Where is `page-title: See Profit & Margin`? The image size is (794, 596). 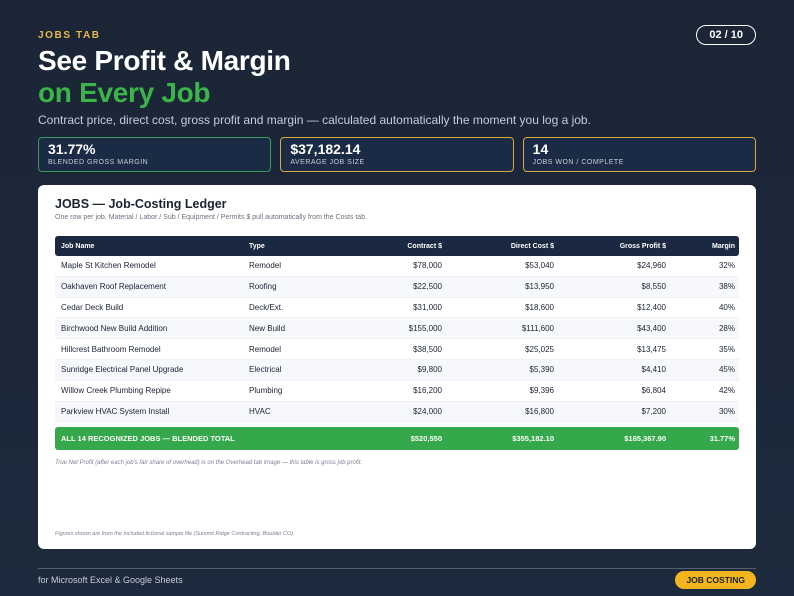 page-title: See Profit & Margin is located at coordinates (164, 60).